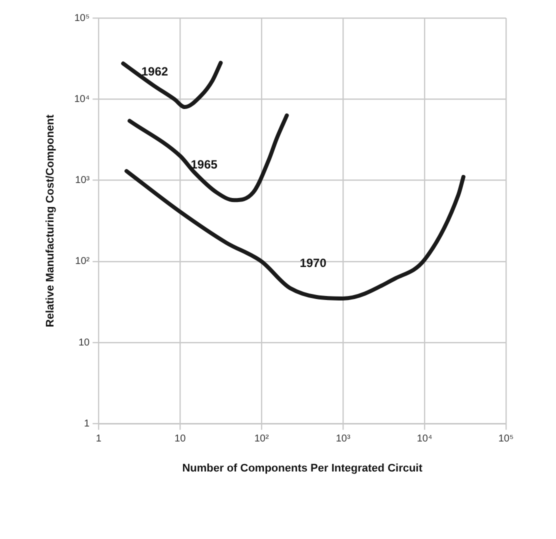 This screenshot has height=539, width=556. What do you see at coordinates (82, 99) in the screenshot?
I see `y-tick-label: 10⁴` at bounding box center [82, 99].